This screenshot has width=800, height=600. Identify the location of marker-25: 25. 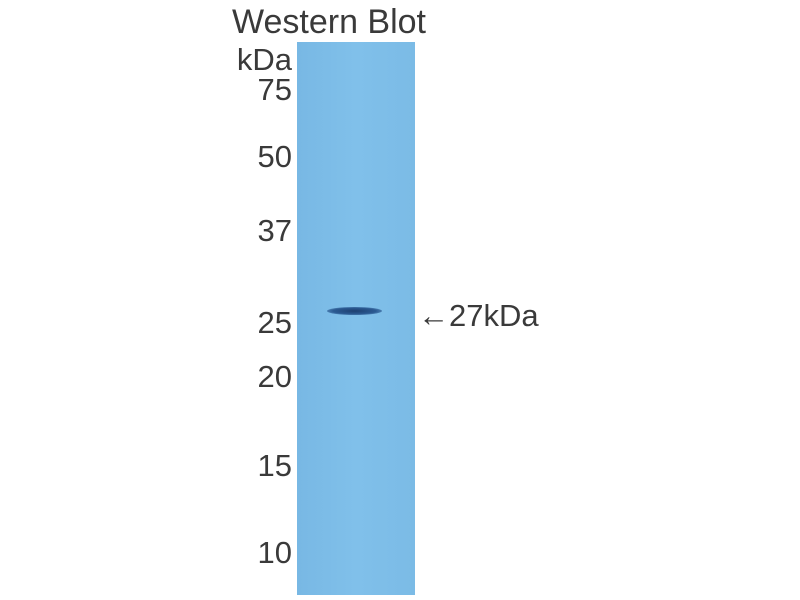
(274, 322).